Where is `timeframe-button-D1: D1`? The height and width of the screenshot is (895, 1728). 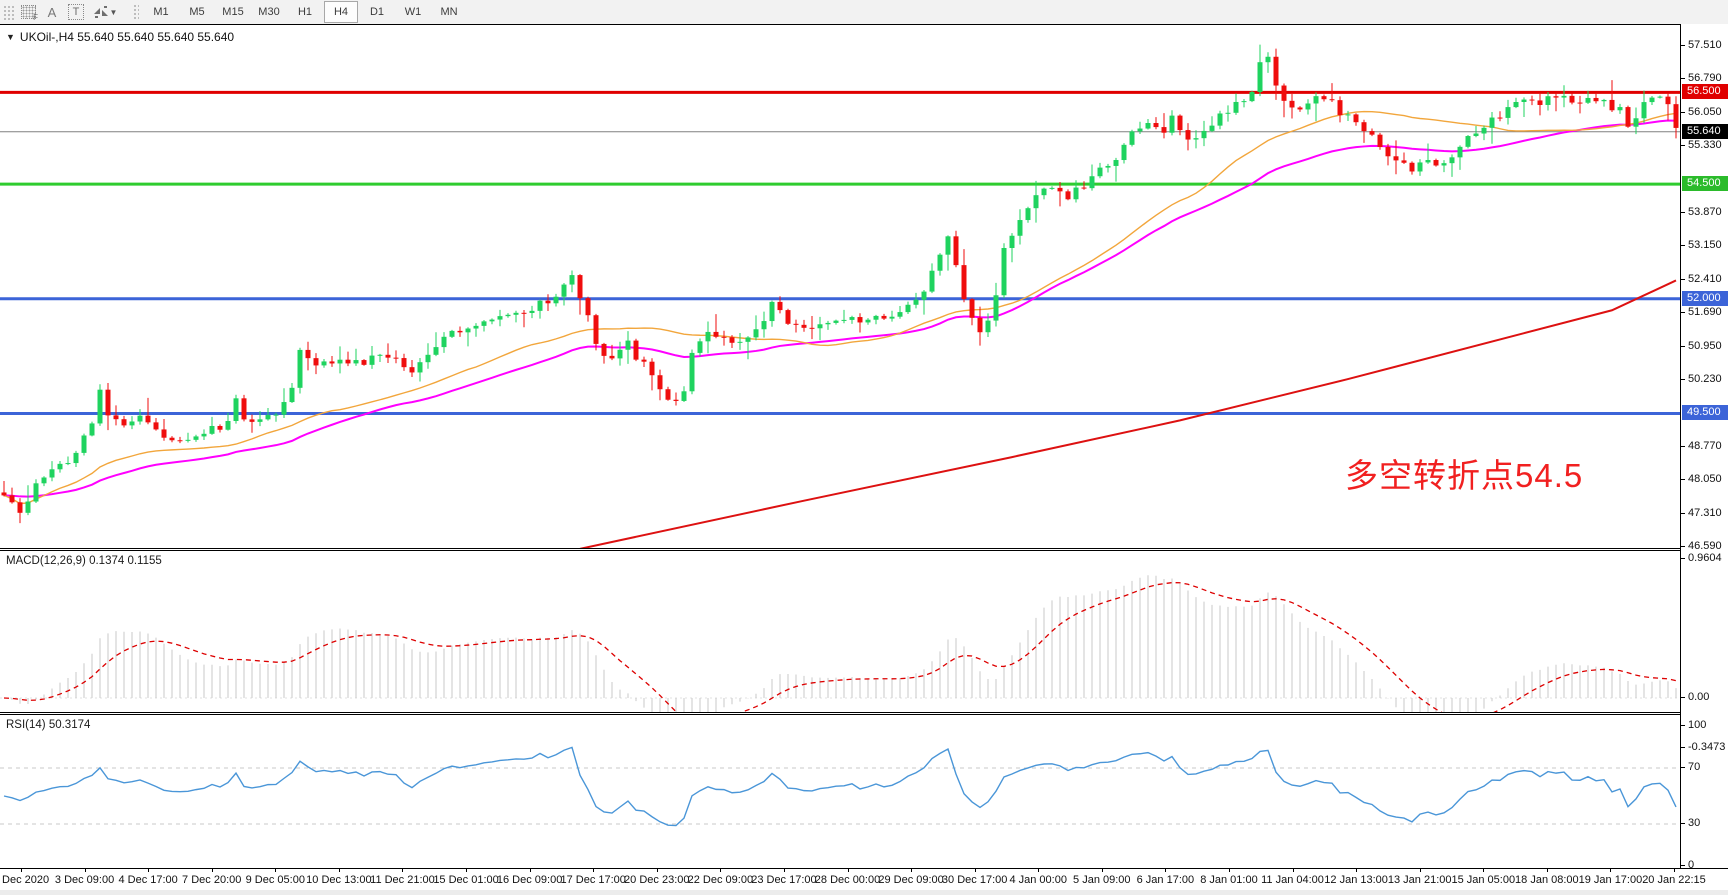 timeframe-button-D1: D1 is located at coordinates (377, 12).